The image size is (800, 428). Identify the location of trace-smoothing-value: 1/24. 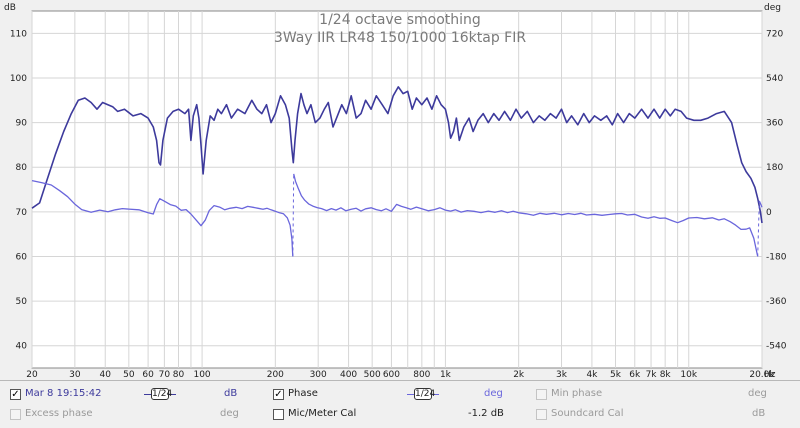
(162, 394).